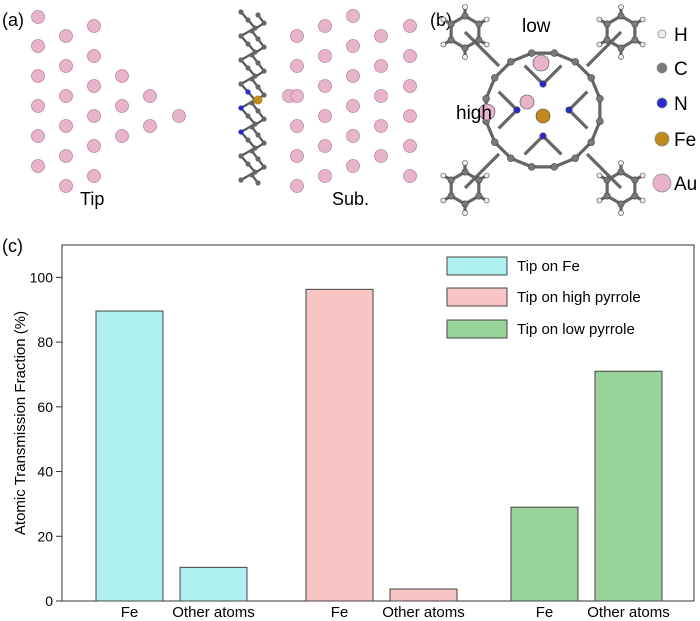  I want to click on x-tick-labels: Fe Other atoms Fe Other atoms Fe Other atoms, so click(395, 612).